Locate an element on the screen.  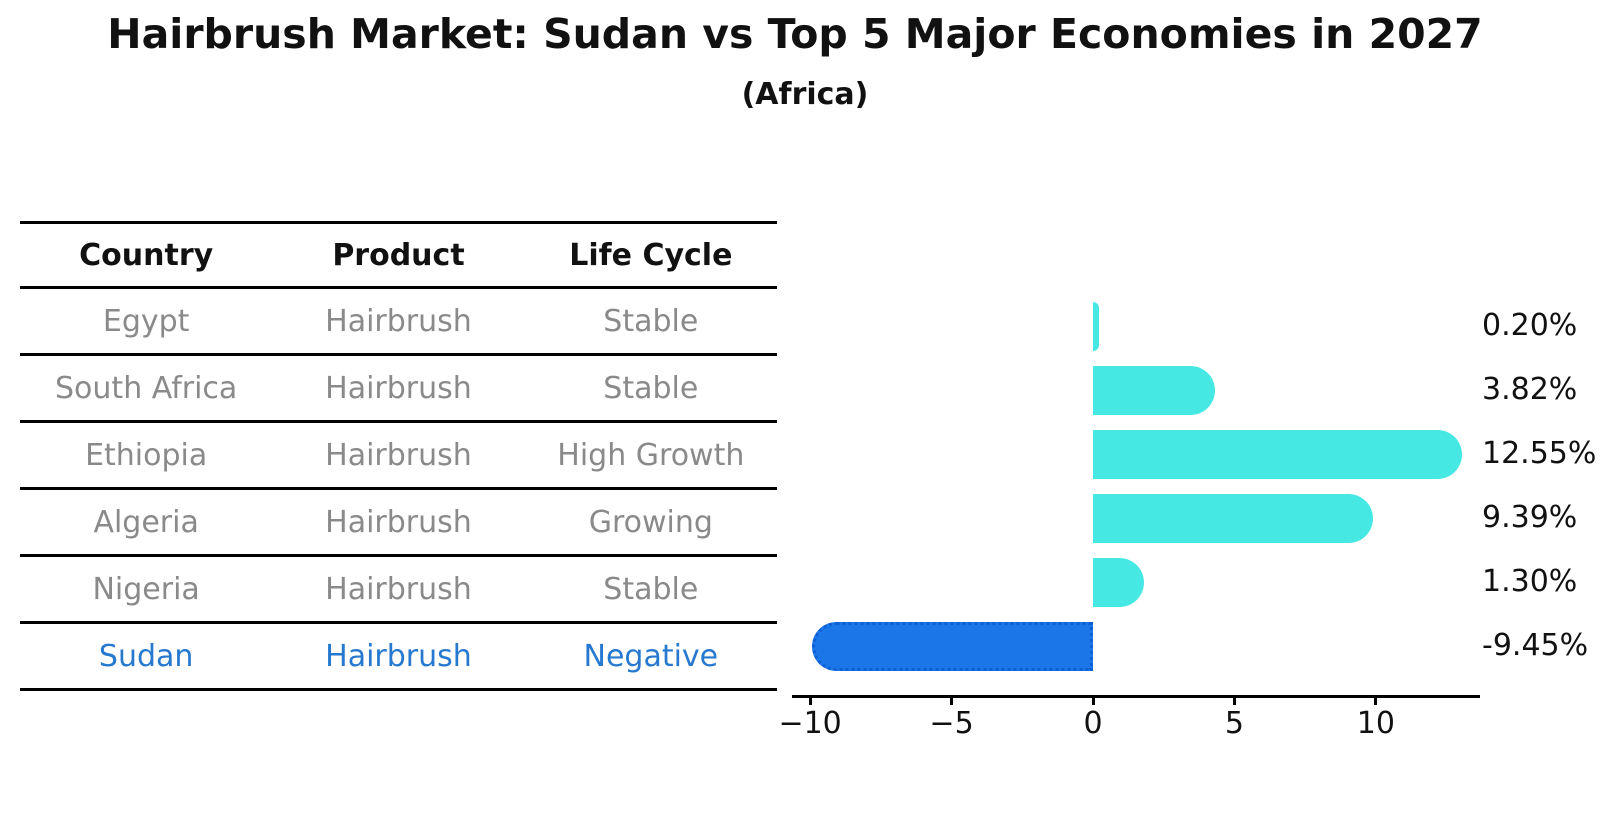
product-cell-ethiopia: Hairbrush is located at coordinates (398, 455).